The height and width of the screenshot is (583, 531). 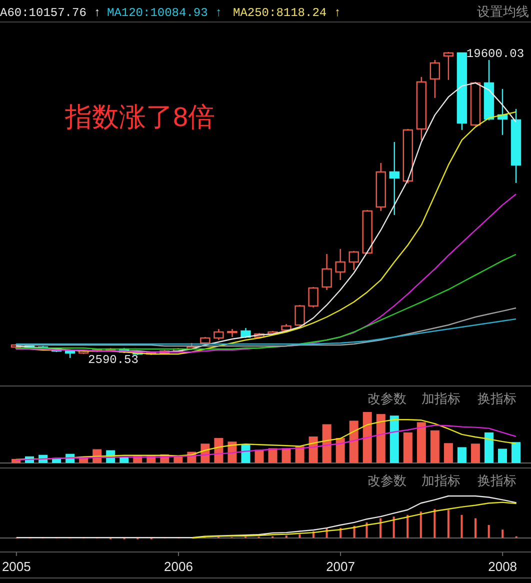 What do you see at coordinates (495, 54) in the screenshot?
I see `annotation: 19600.03` at bounding box center [495, 54].